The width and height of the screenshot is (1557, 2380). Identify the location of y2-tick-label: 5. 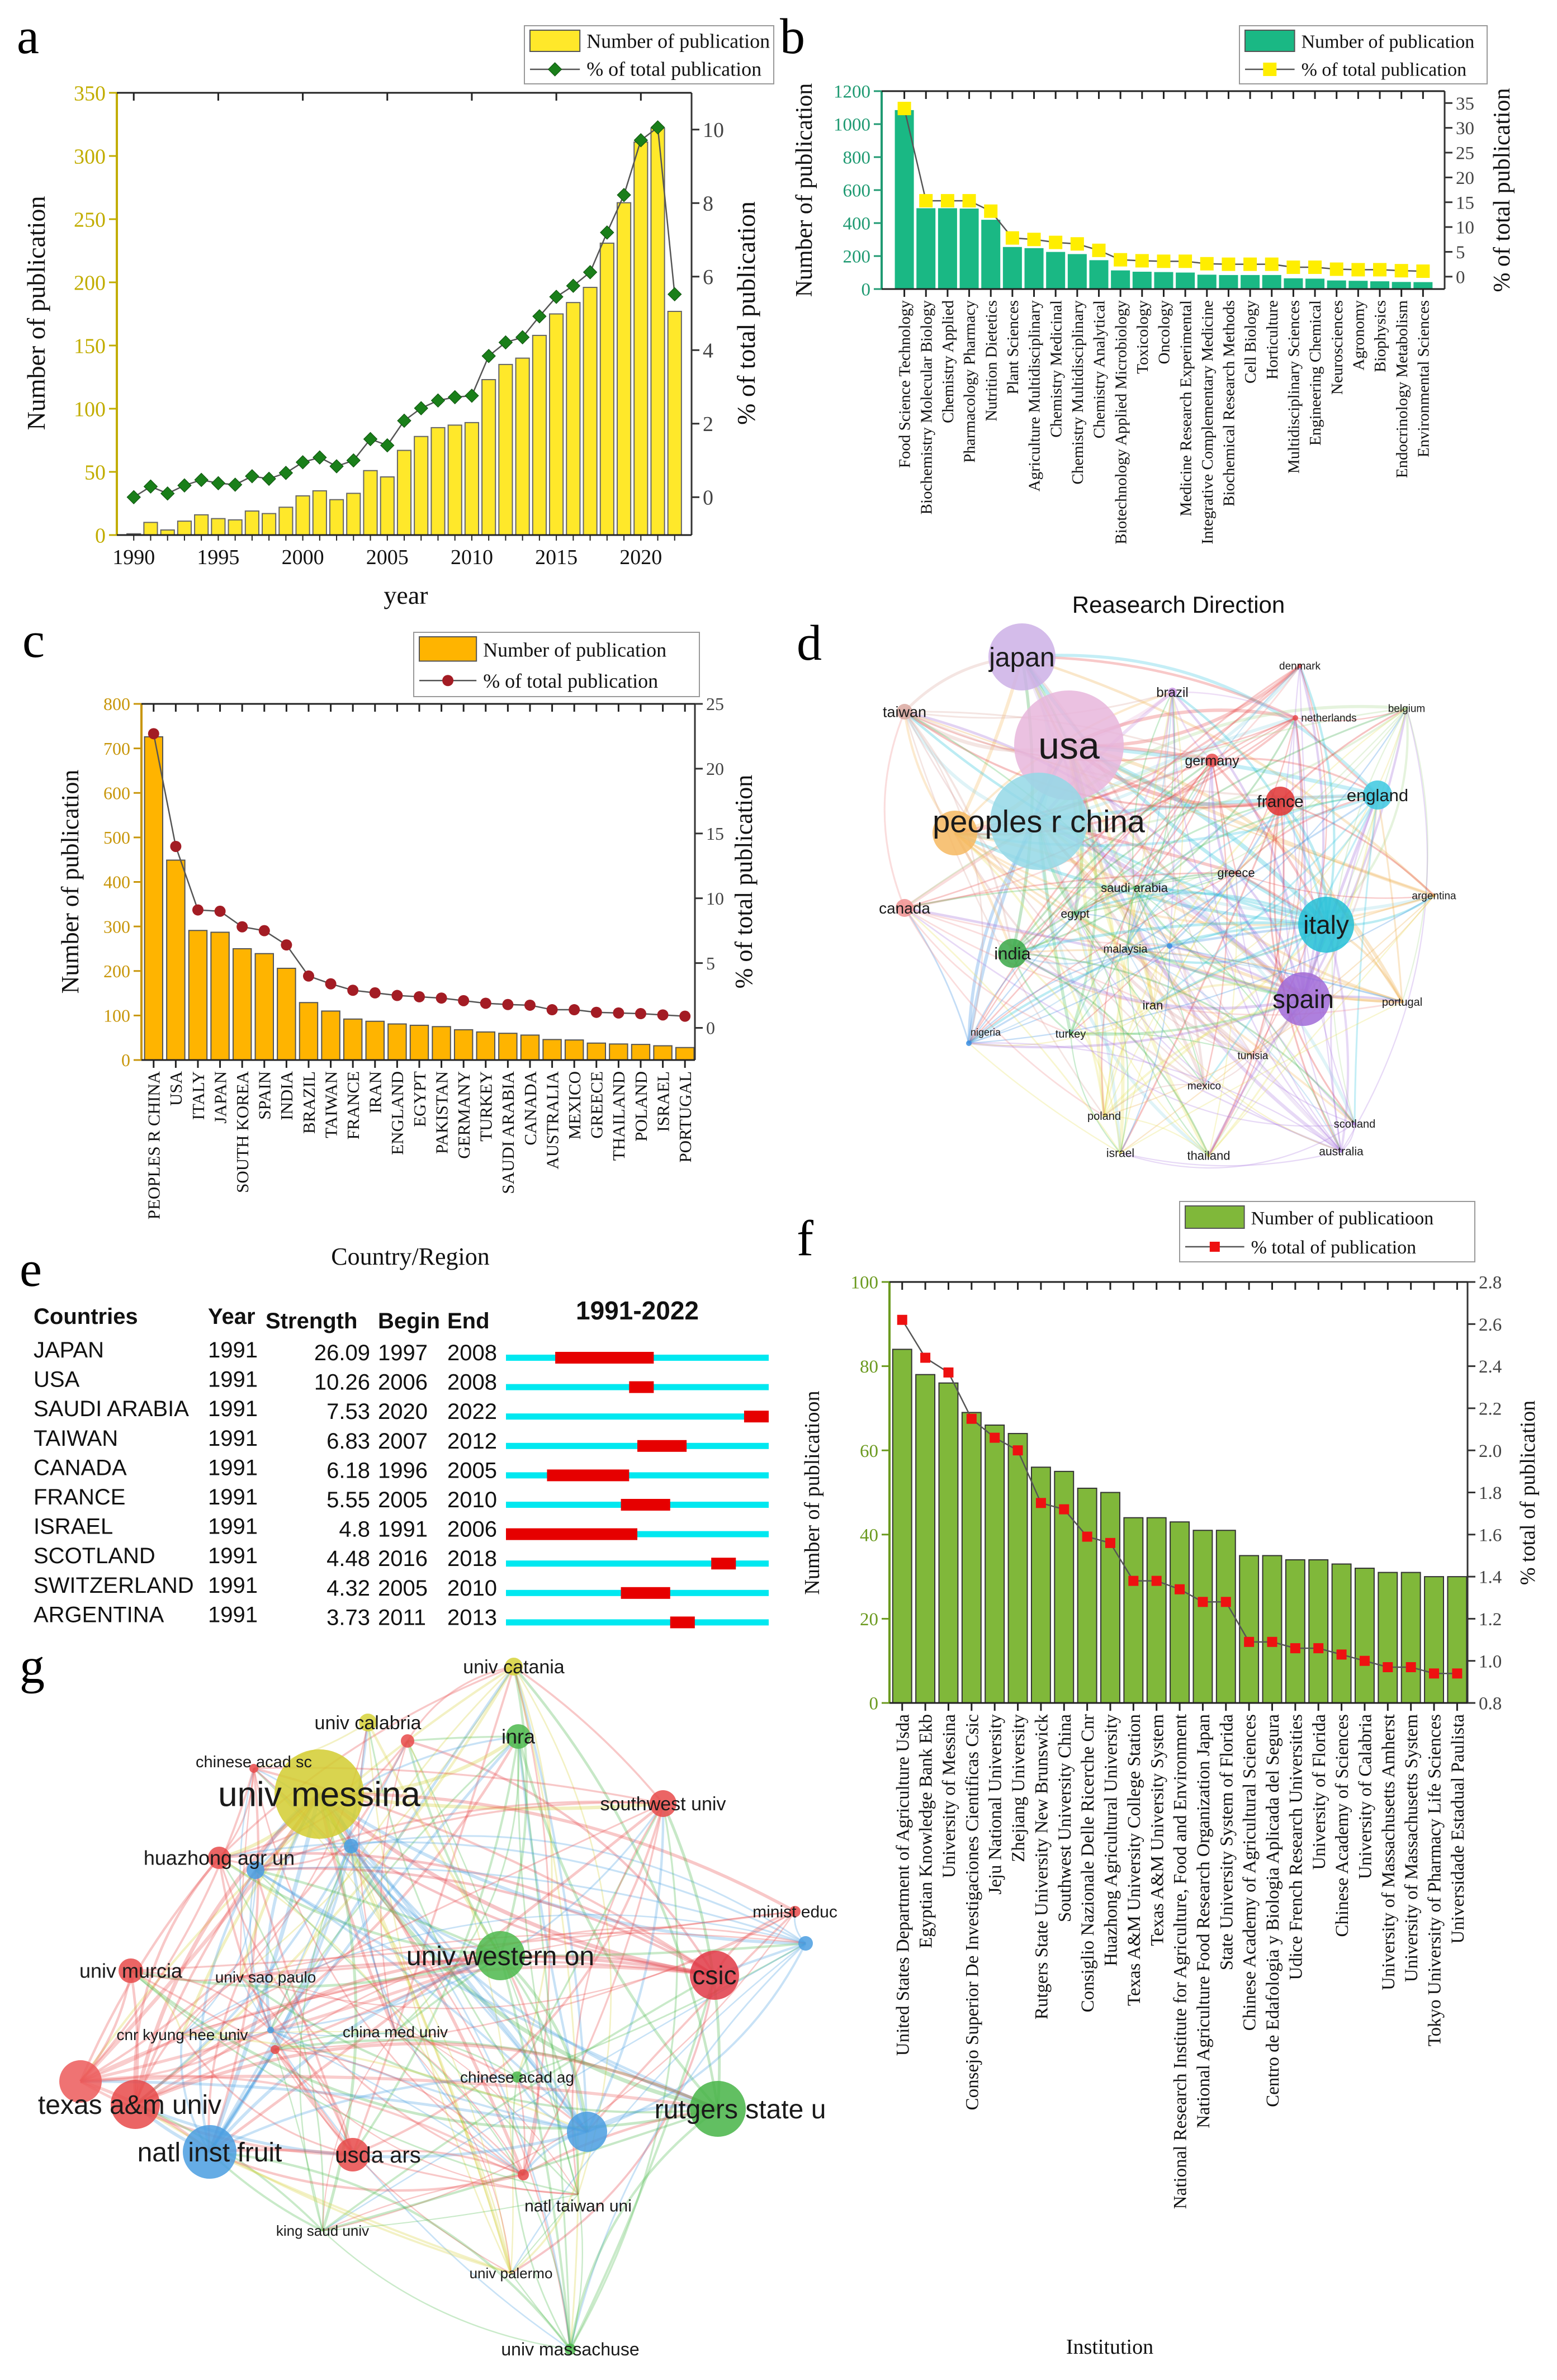
(1460, 253).